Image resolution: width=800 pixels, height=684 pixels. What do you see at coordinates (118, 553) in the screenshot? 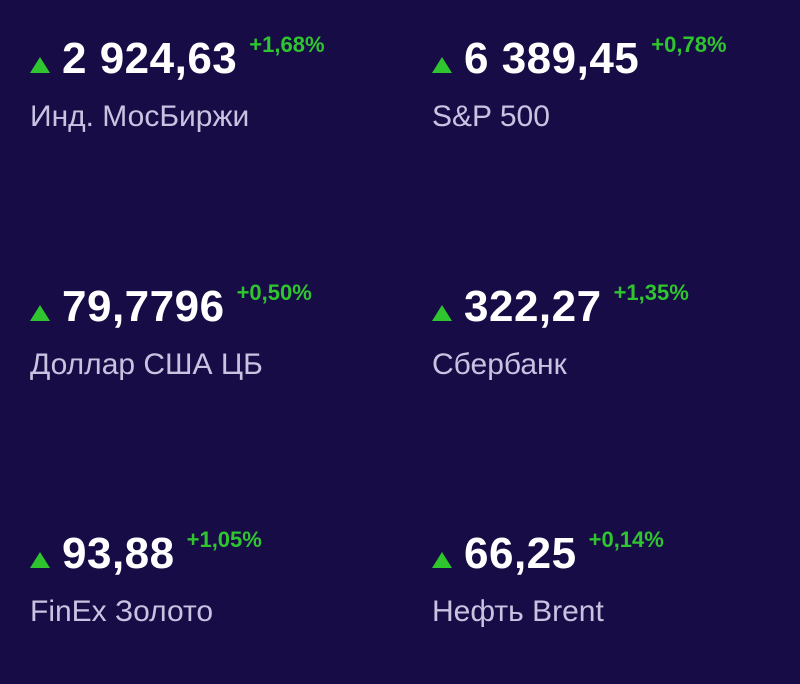
I see `ticker-value: 93,88` at bounding box center [118, 553].